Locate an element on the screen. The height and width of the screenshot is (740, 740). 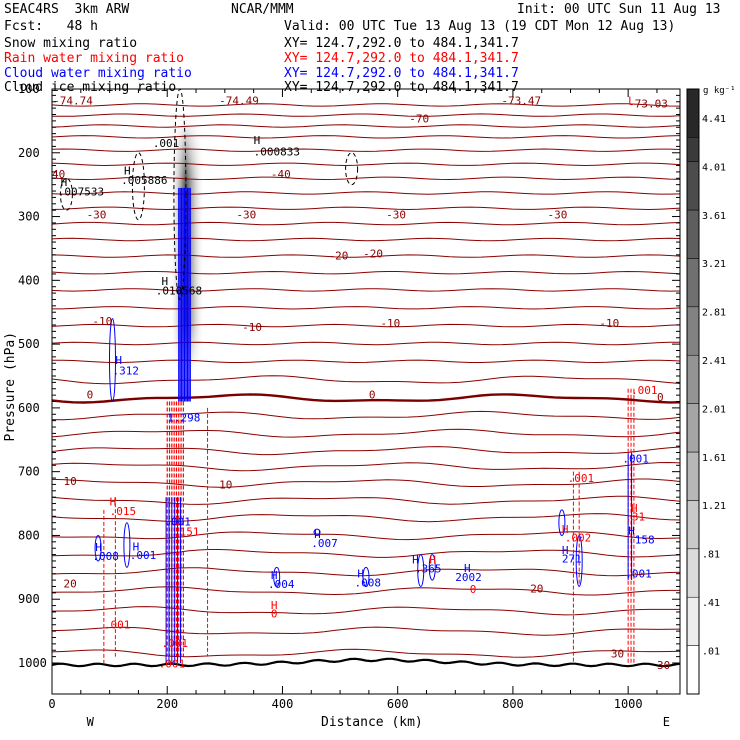
cloudwater-field-name: Cloud water mixing ratio is located at coordinates (98, 73).